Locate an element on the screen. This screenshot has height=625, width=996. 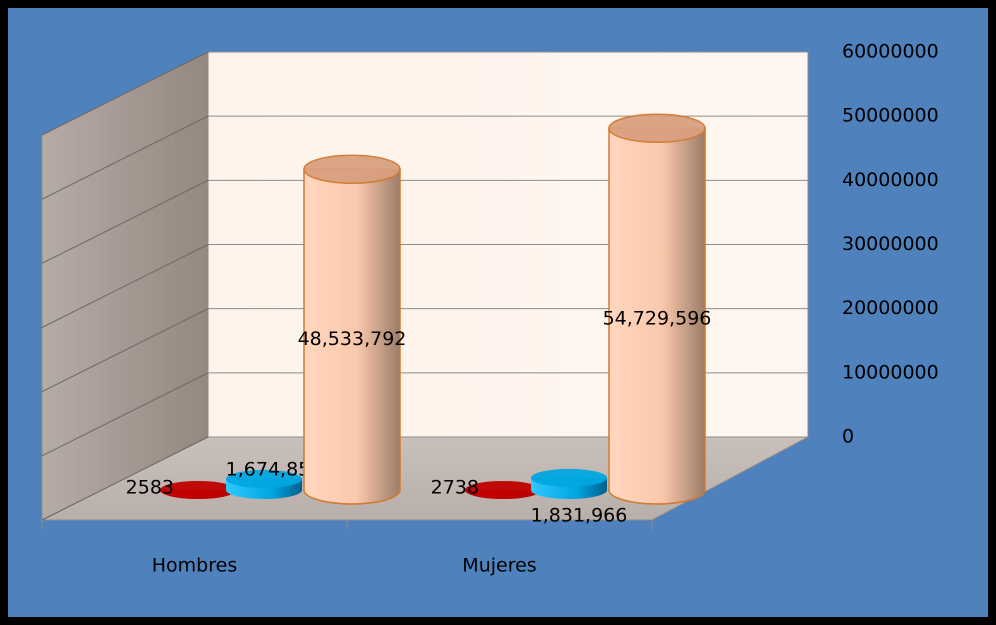
data-label: 54,729,596 is located at coordinates (657, 319).